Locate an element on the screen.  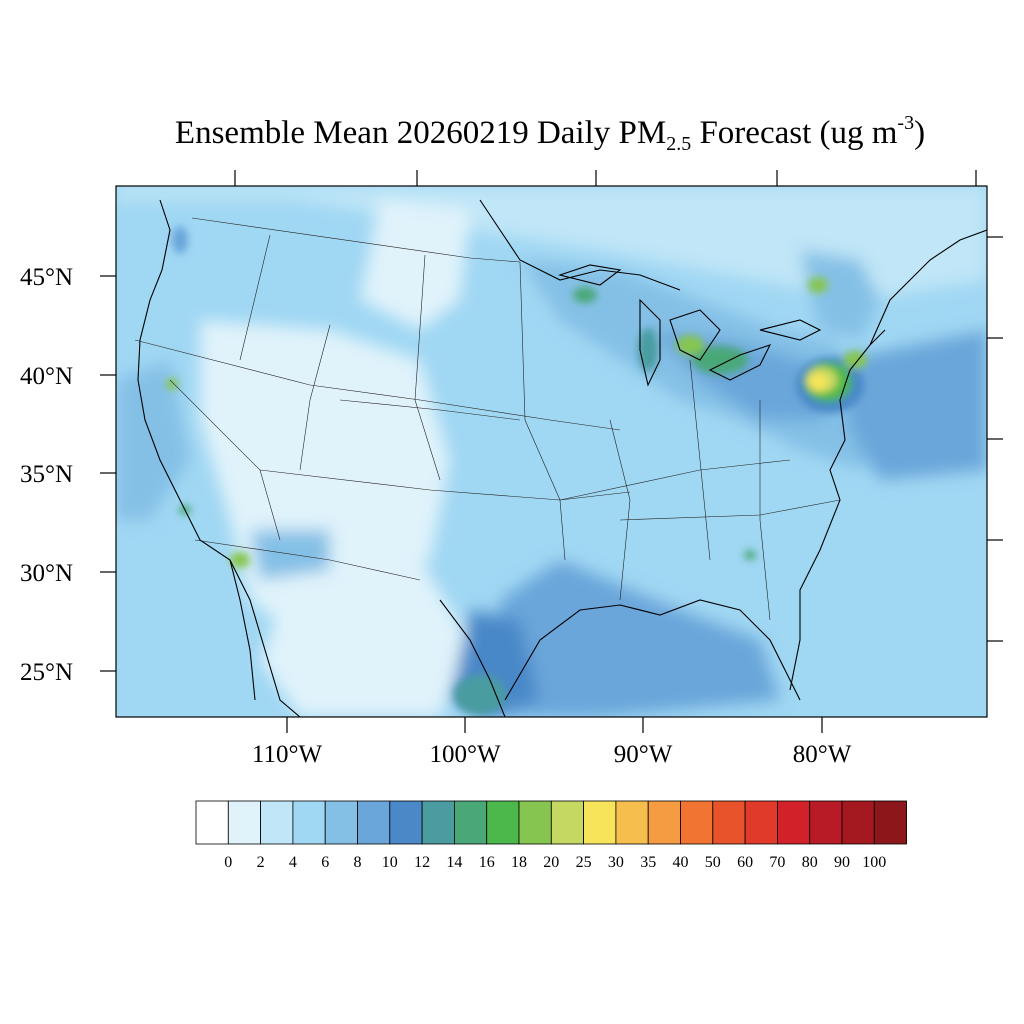
lat-label-25: 25°N is located at coordinates (46, 672).